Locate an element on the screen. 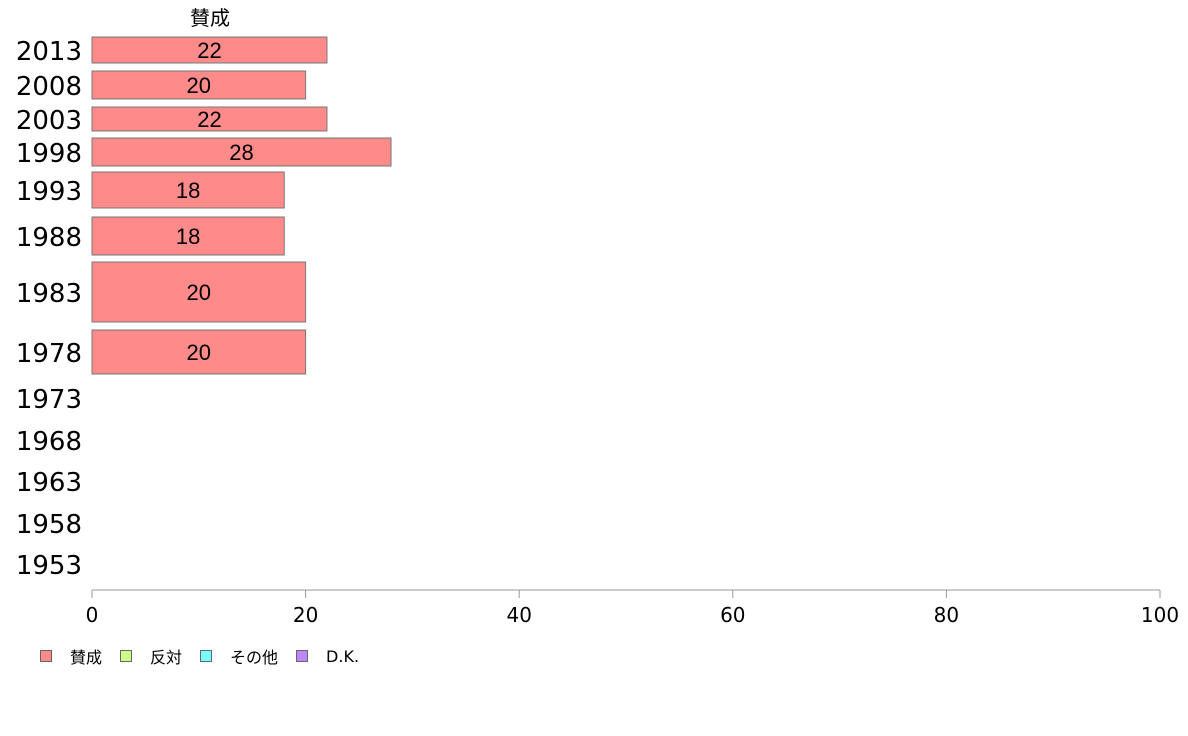  legend-item-hantai: 反対 is located at coordinates (151, 656).